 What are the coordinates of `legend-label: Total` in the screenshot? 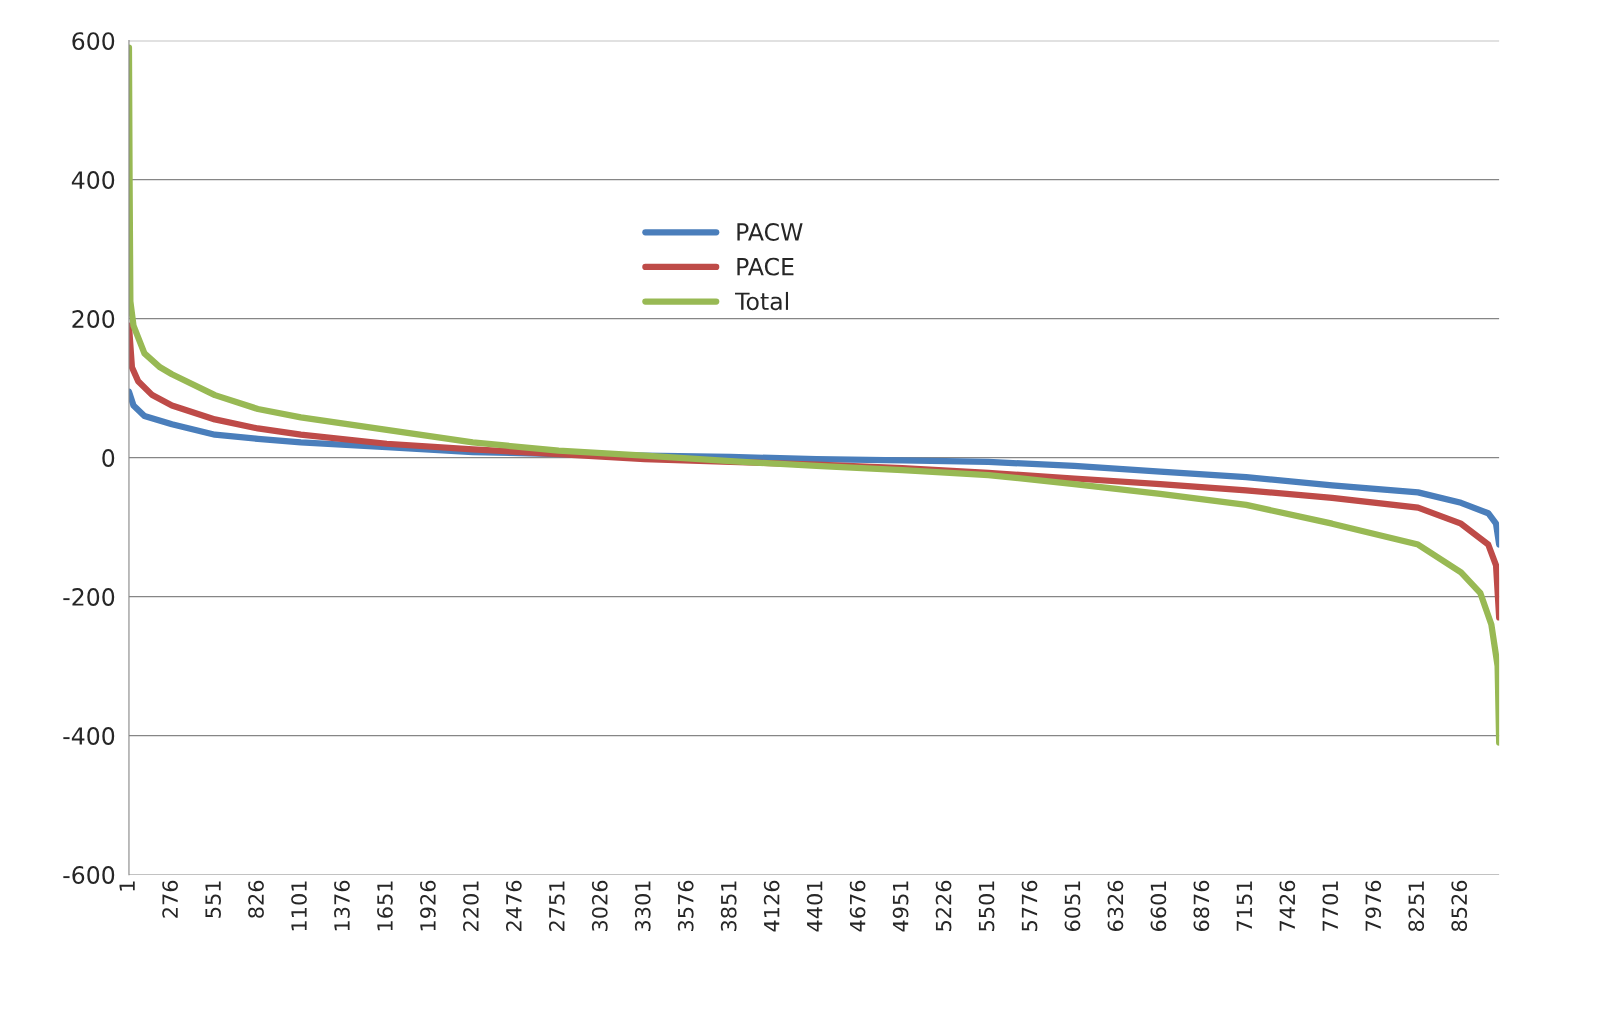 It's located at (762, 301).